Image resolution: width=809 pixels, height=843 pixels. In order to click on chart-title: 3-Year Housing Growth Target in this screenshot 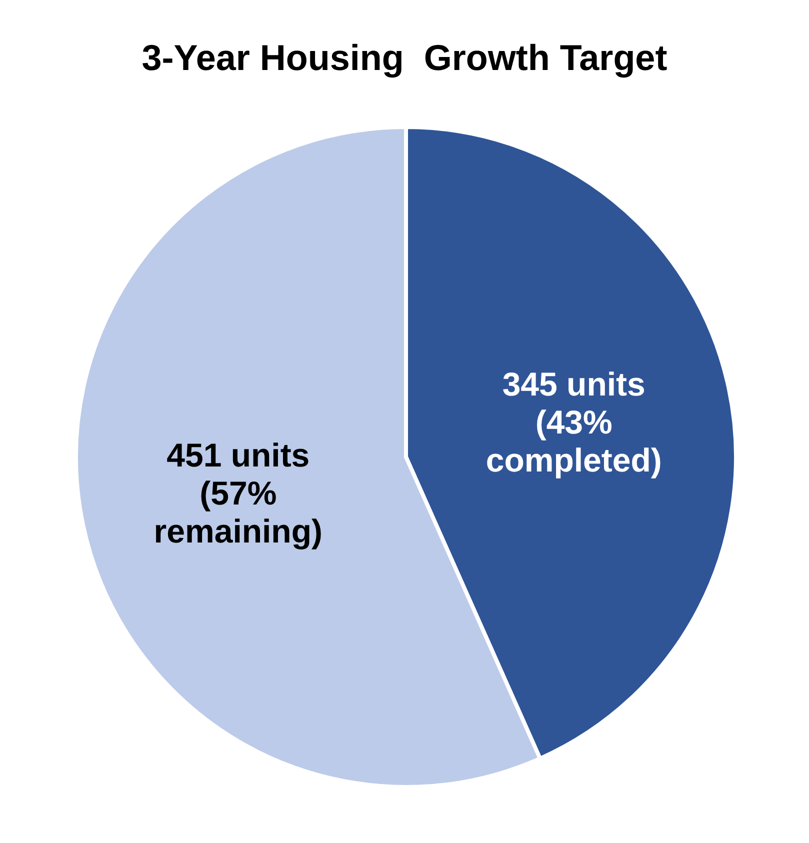, I will do `click(405, 57)`.